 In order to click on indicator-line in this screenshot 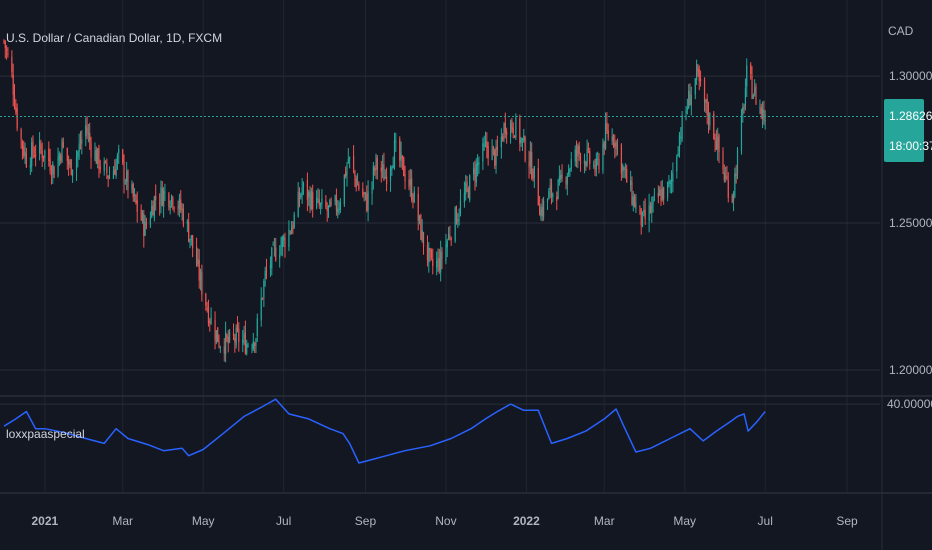, I will do `click(384, 431)`.